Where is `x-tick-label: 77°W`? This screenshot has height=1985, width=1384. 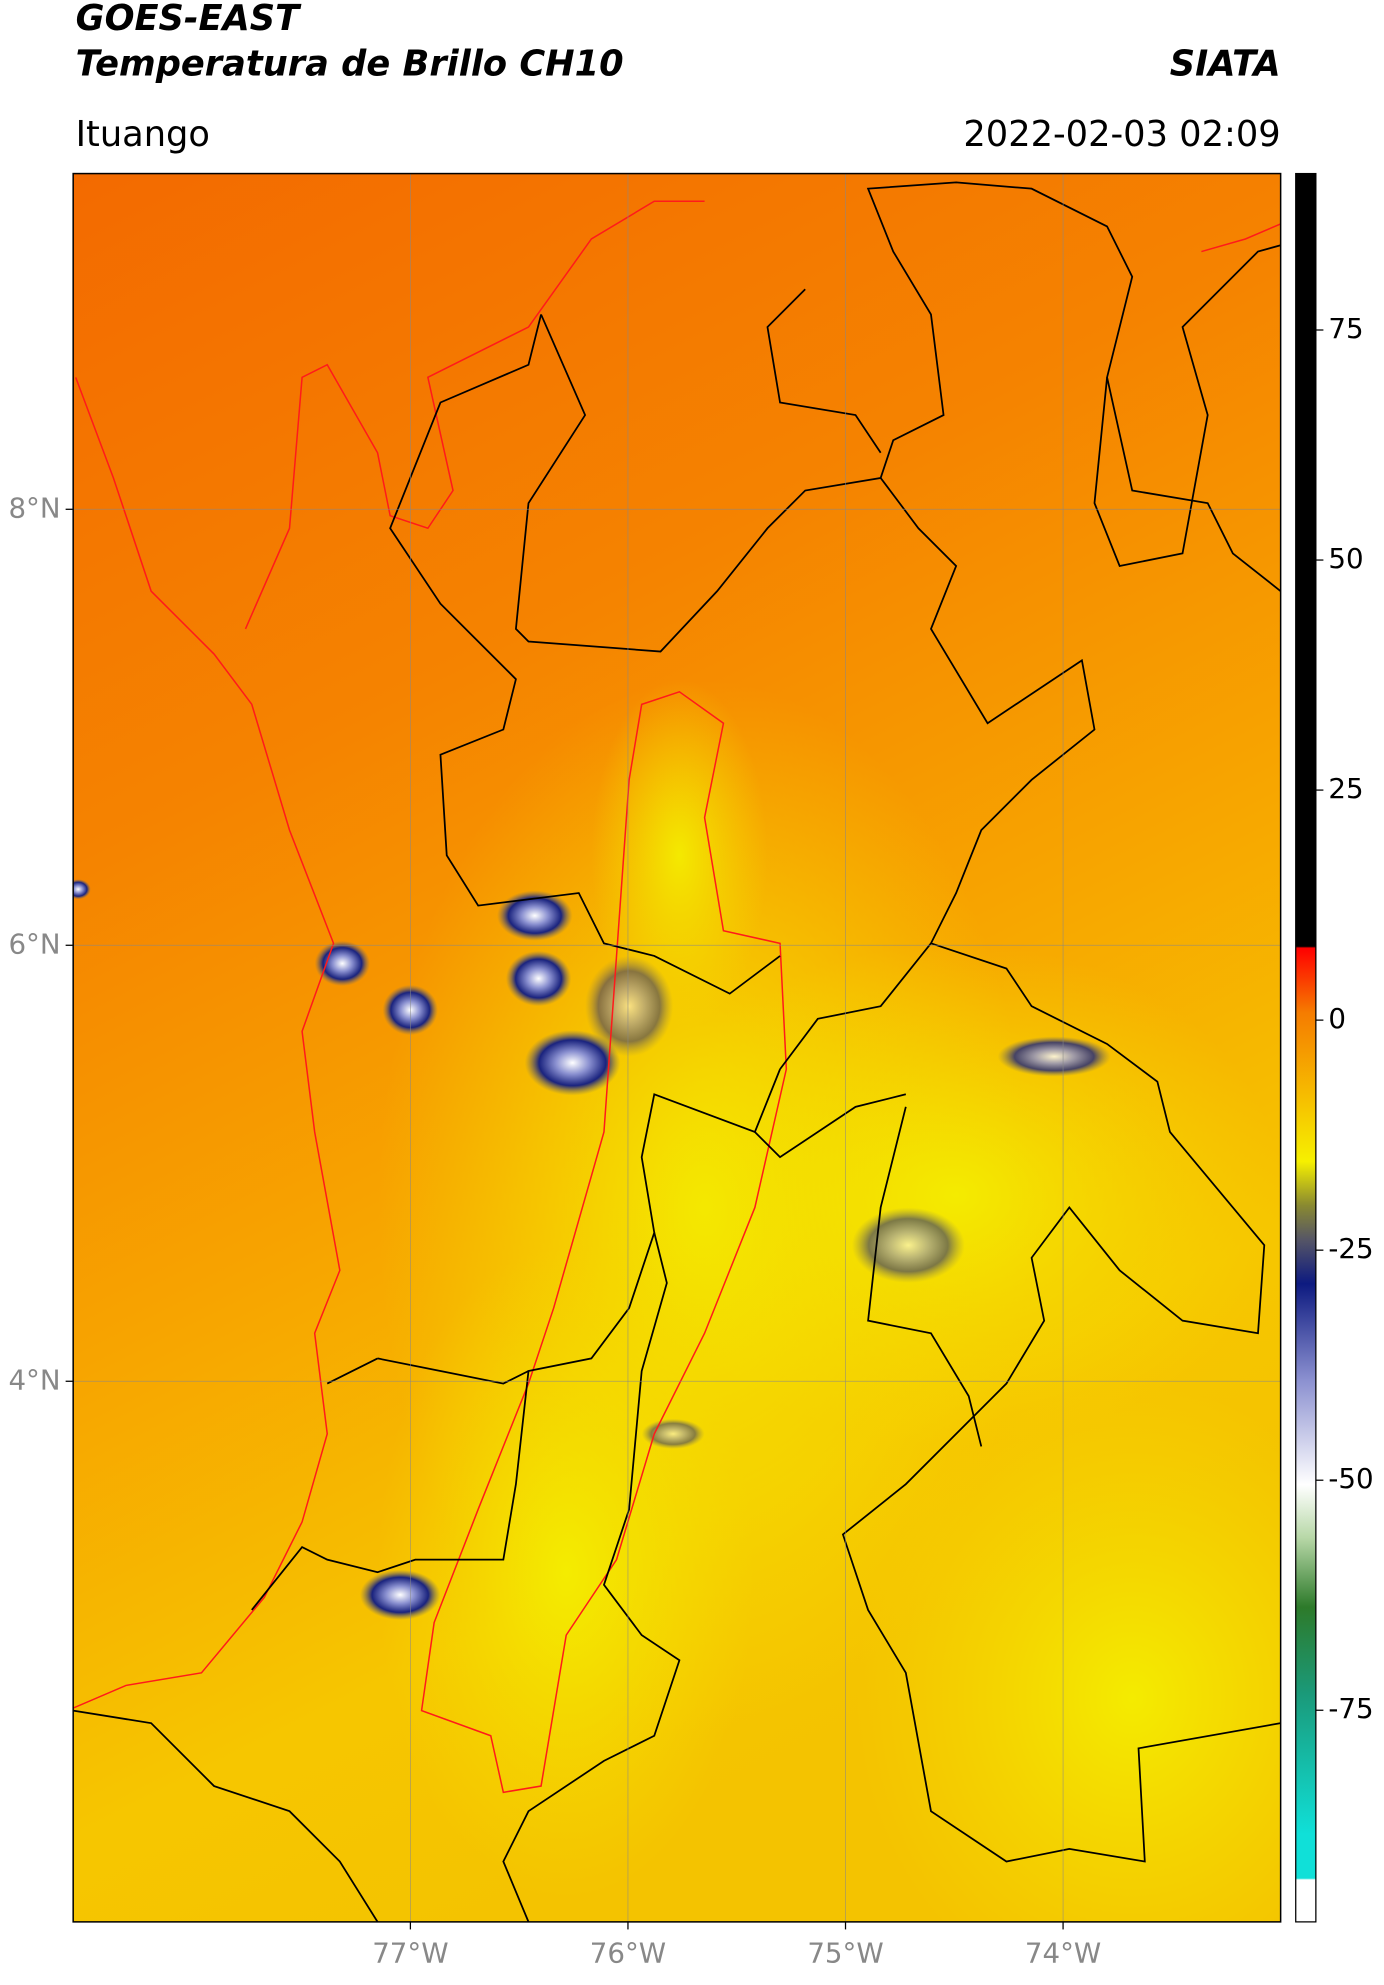
x-tick-label: 77°W is located at coordinates (410, 1953).